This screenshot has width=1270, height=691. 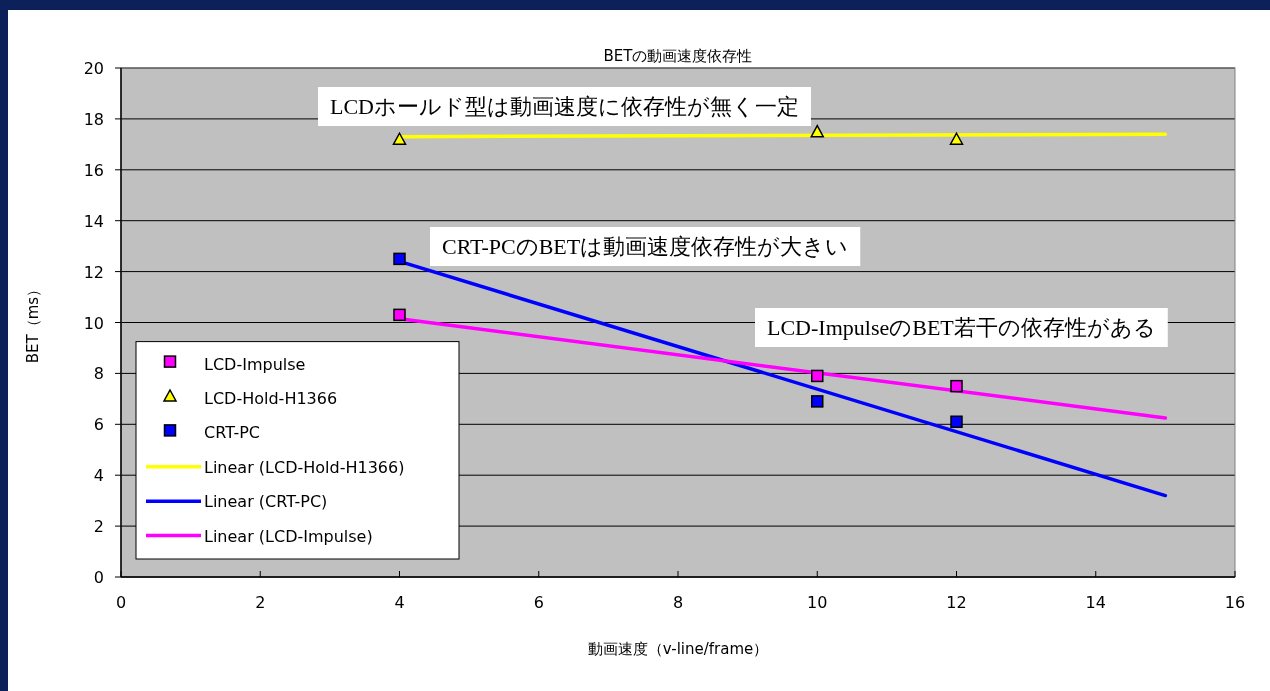 I want to click on y-axis-title: BET（ms）, so click(x=33, y=322).